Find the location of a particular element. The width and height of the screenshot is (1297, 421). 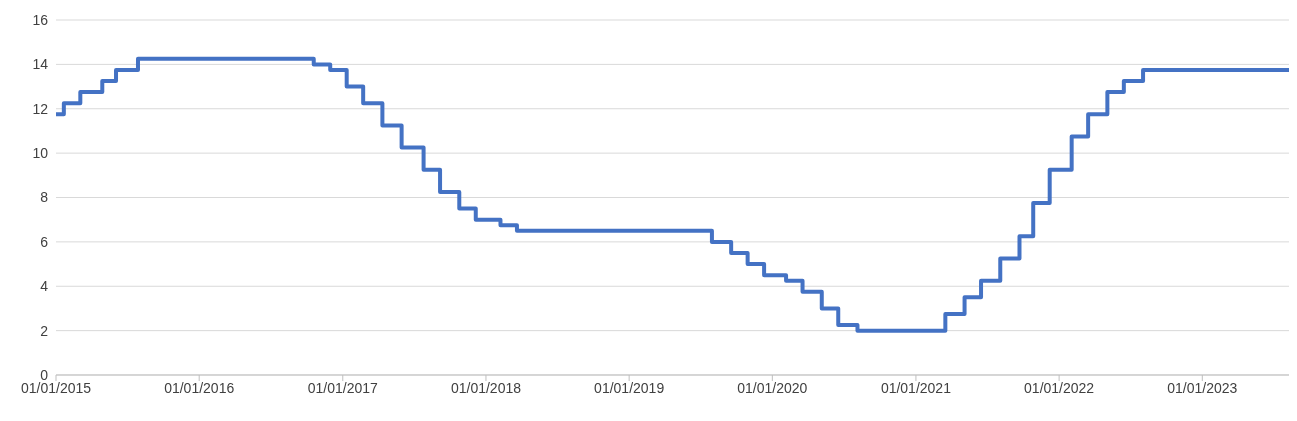

y-tick-label: 6 is located at coordinates (44, 241).